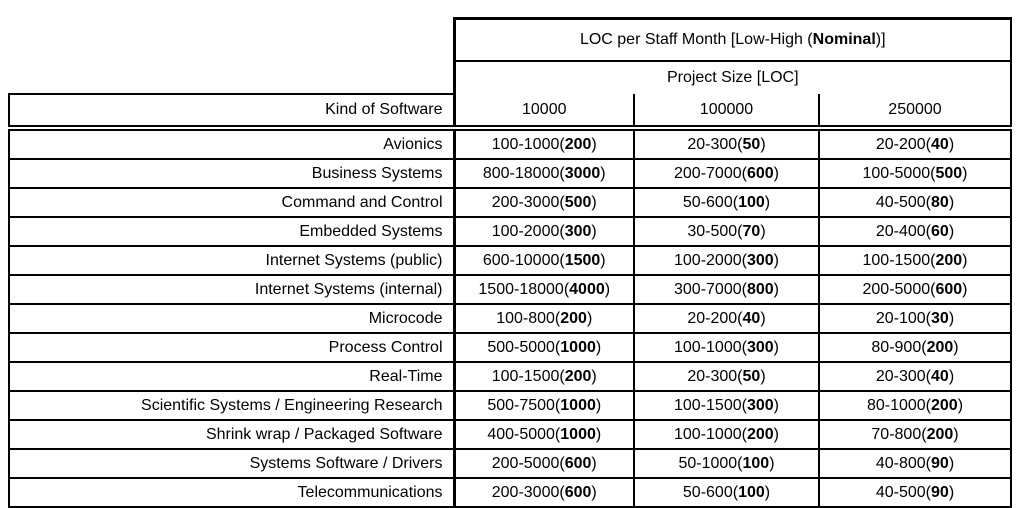 The height and width of the screenshot is (508, 1018). I want to click on project-size-subtitle: Project Size [LOC], so click(732, 77).